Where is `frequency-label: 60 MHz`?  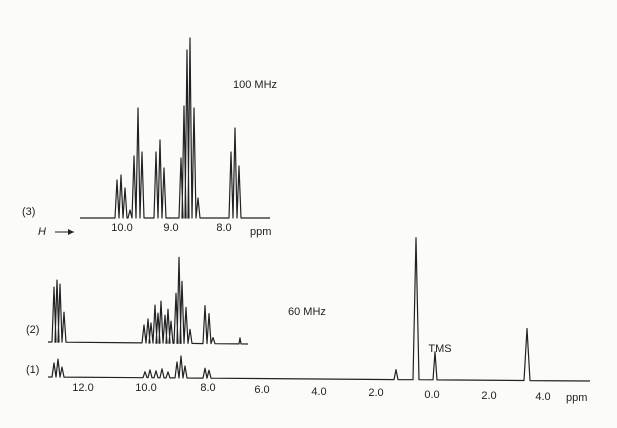
frequency-label: 60 MHz is located at coordinates (307, 312).